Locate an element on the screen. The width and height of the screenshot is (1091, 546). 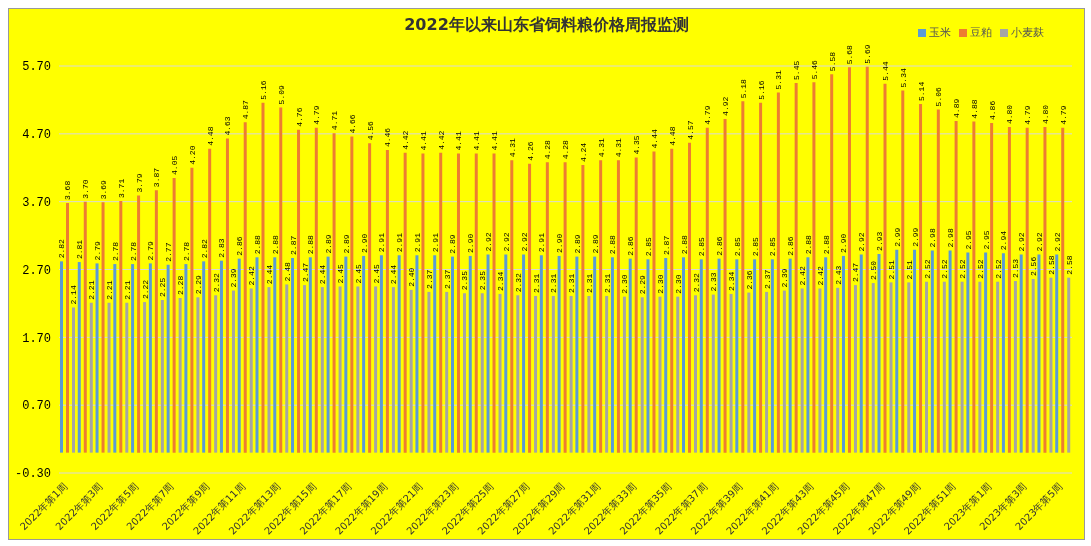
data-label: 2.87 is located at coordinates (666, 245).